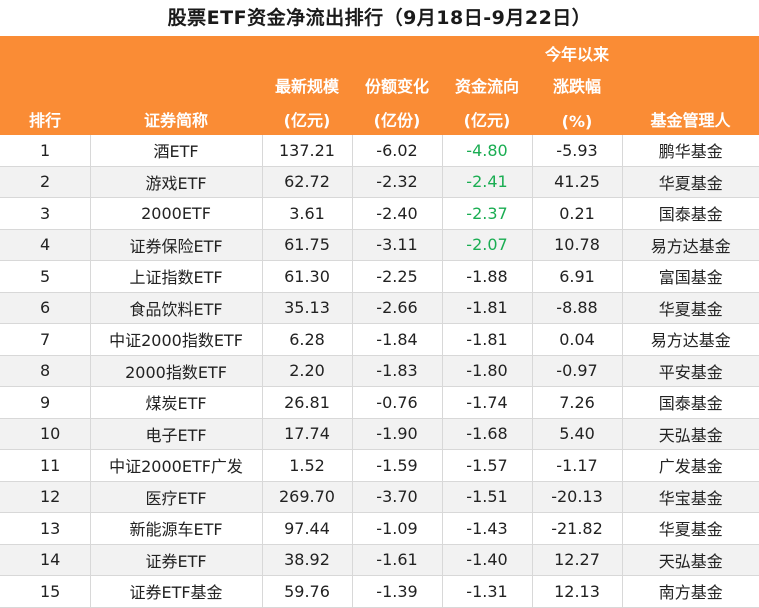 The height and width of the screenshot is (608, 759). What do you see at coordinates (175, 560) in the screenshot?
I see `cell-name: 证券ETF` at bounding box center [175, 560].